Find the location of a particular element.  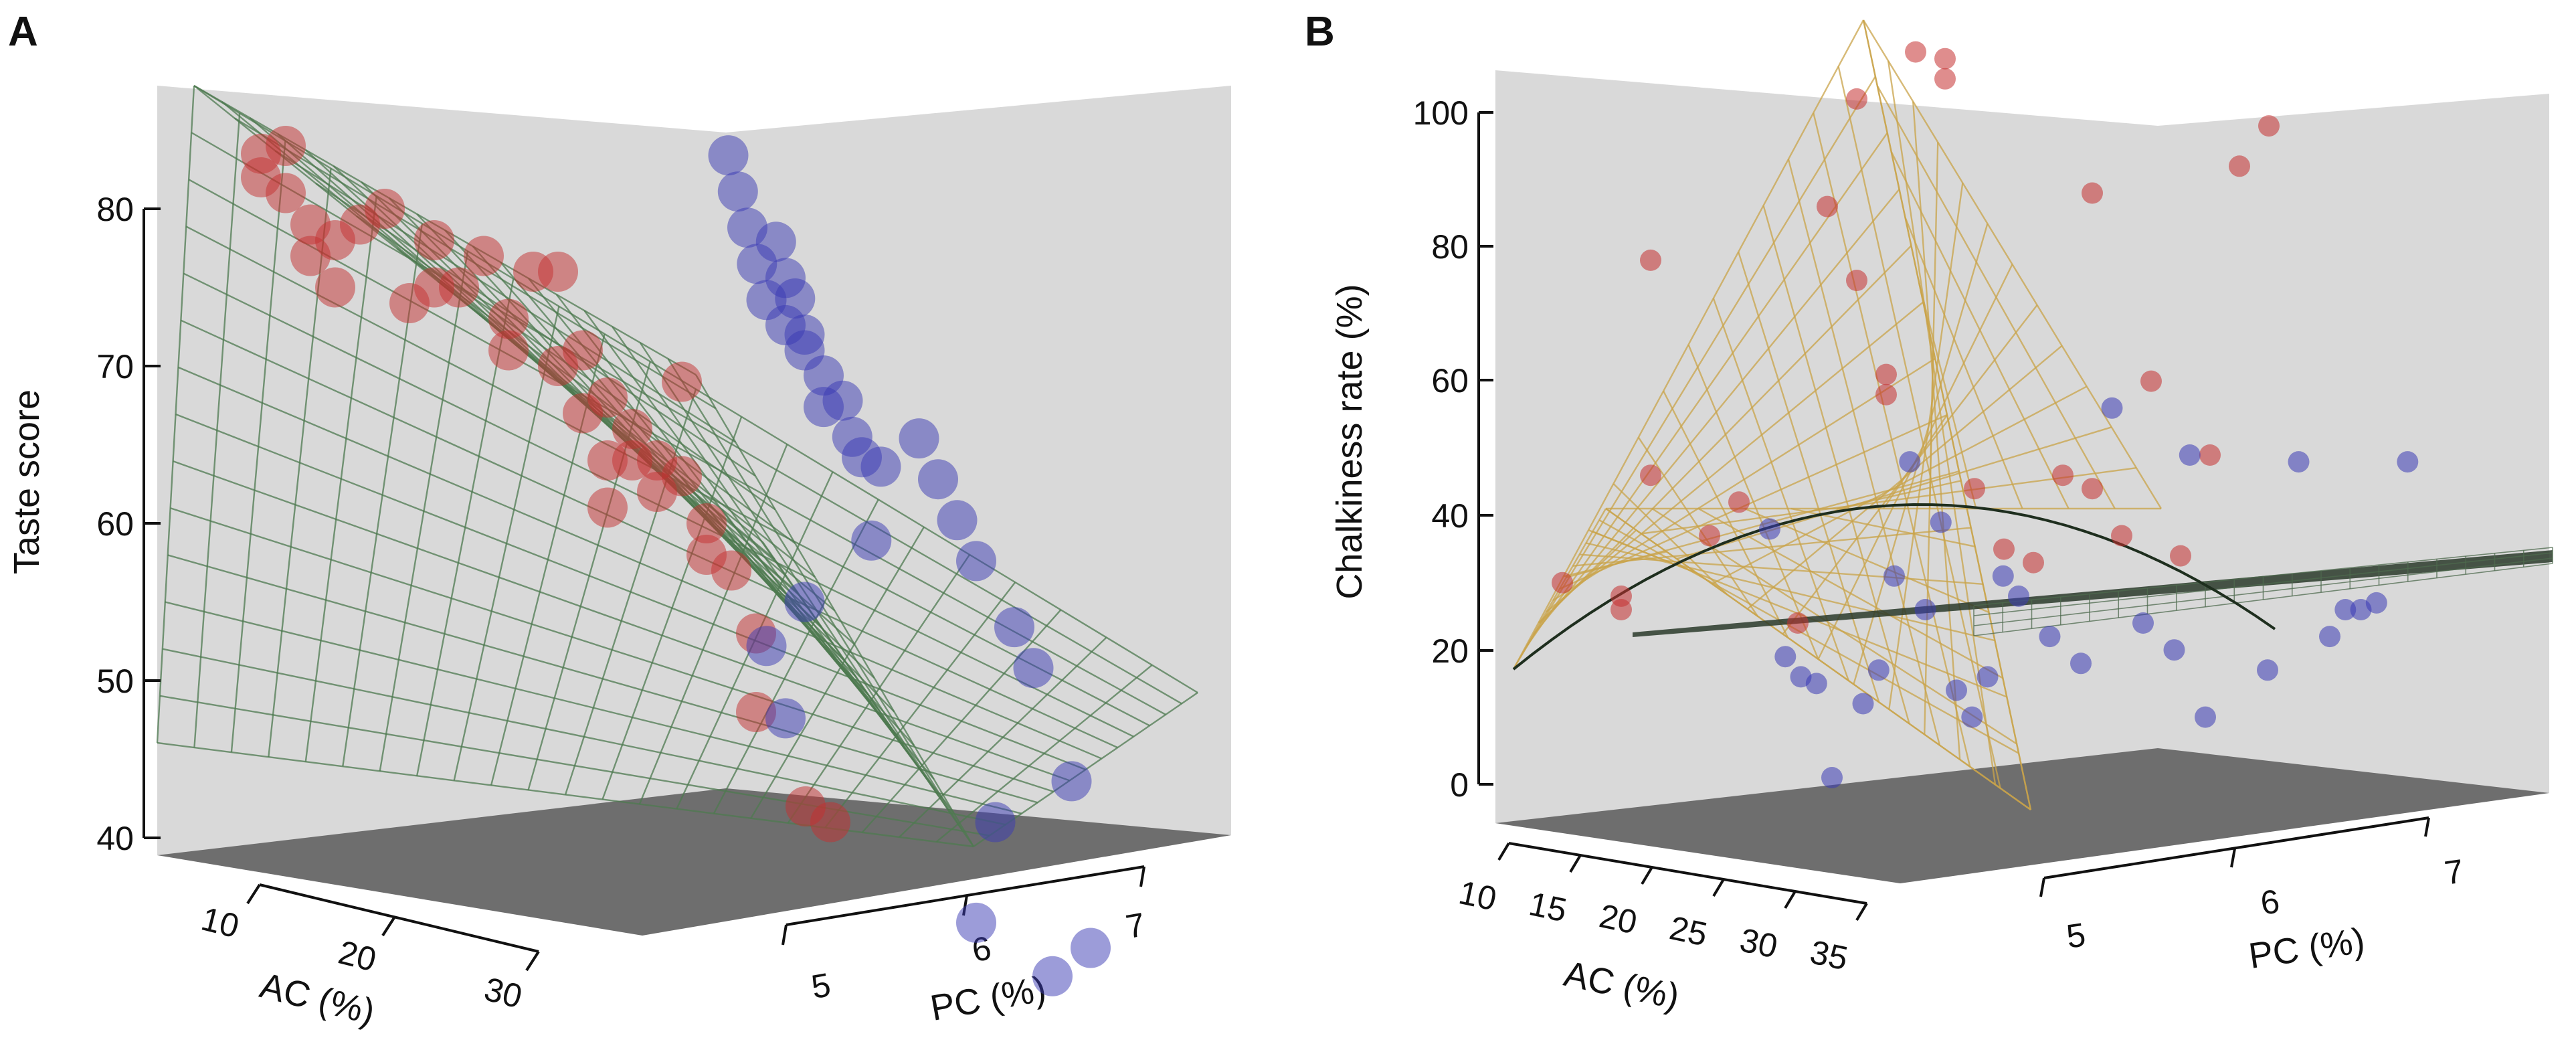

panel-b-label: B is located at coordinates (1320, 32).